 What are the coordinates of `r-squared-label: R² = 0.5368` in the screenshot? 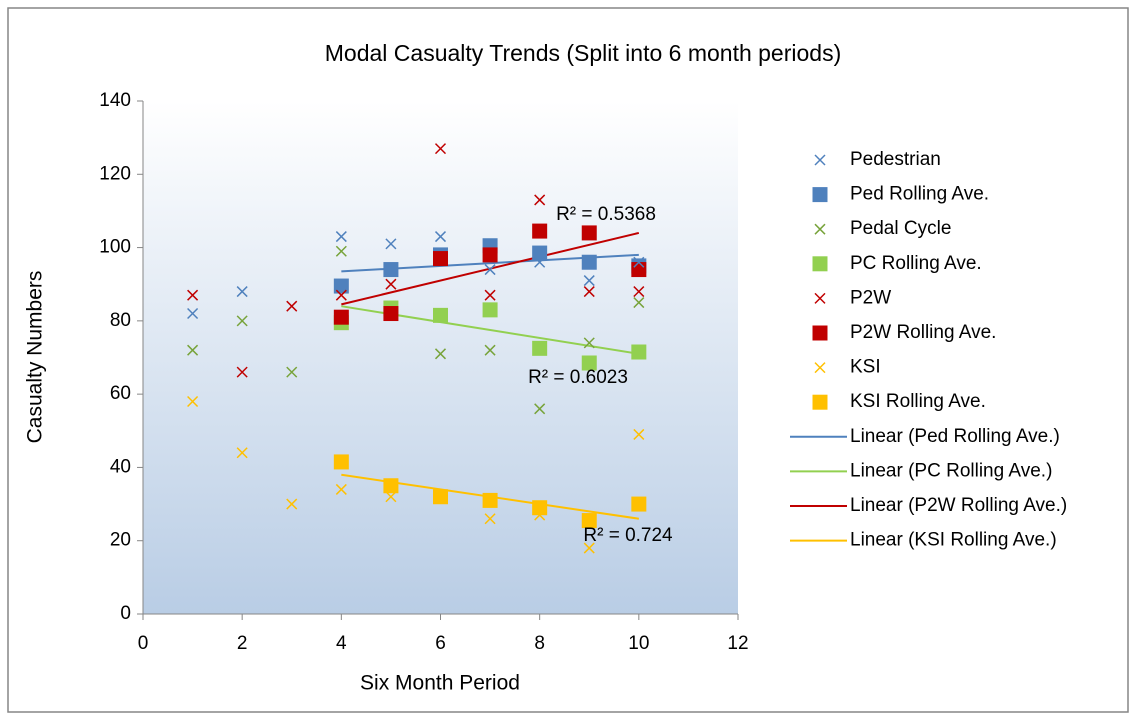 It's located at (606, 214).